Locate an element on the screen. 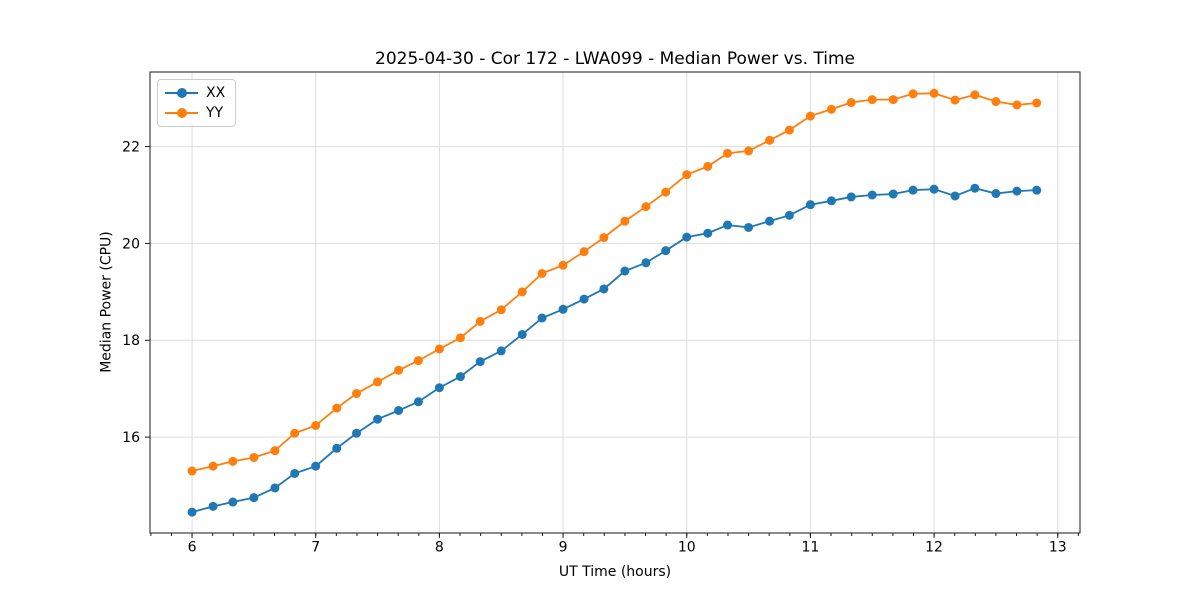 This screenshot has height=600, width=1200. legend-item-yy: YY is located at coordinates (195, 113).